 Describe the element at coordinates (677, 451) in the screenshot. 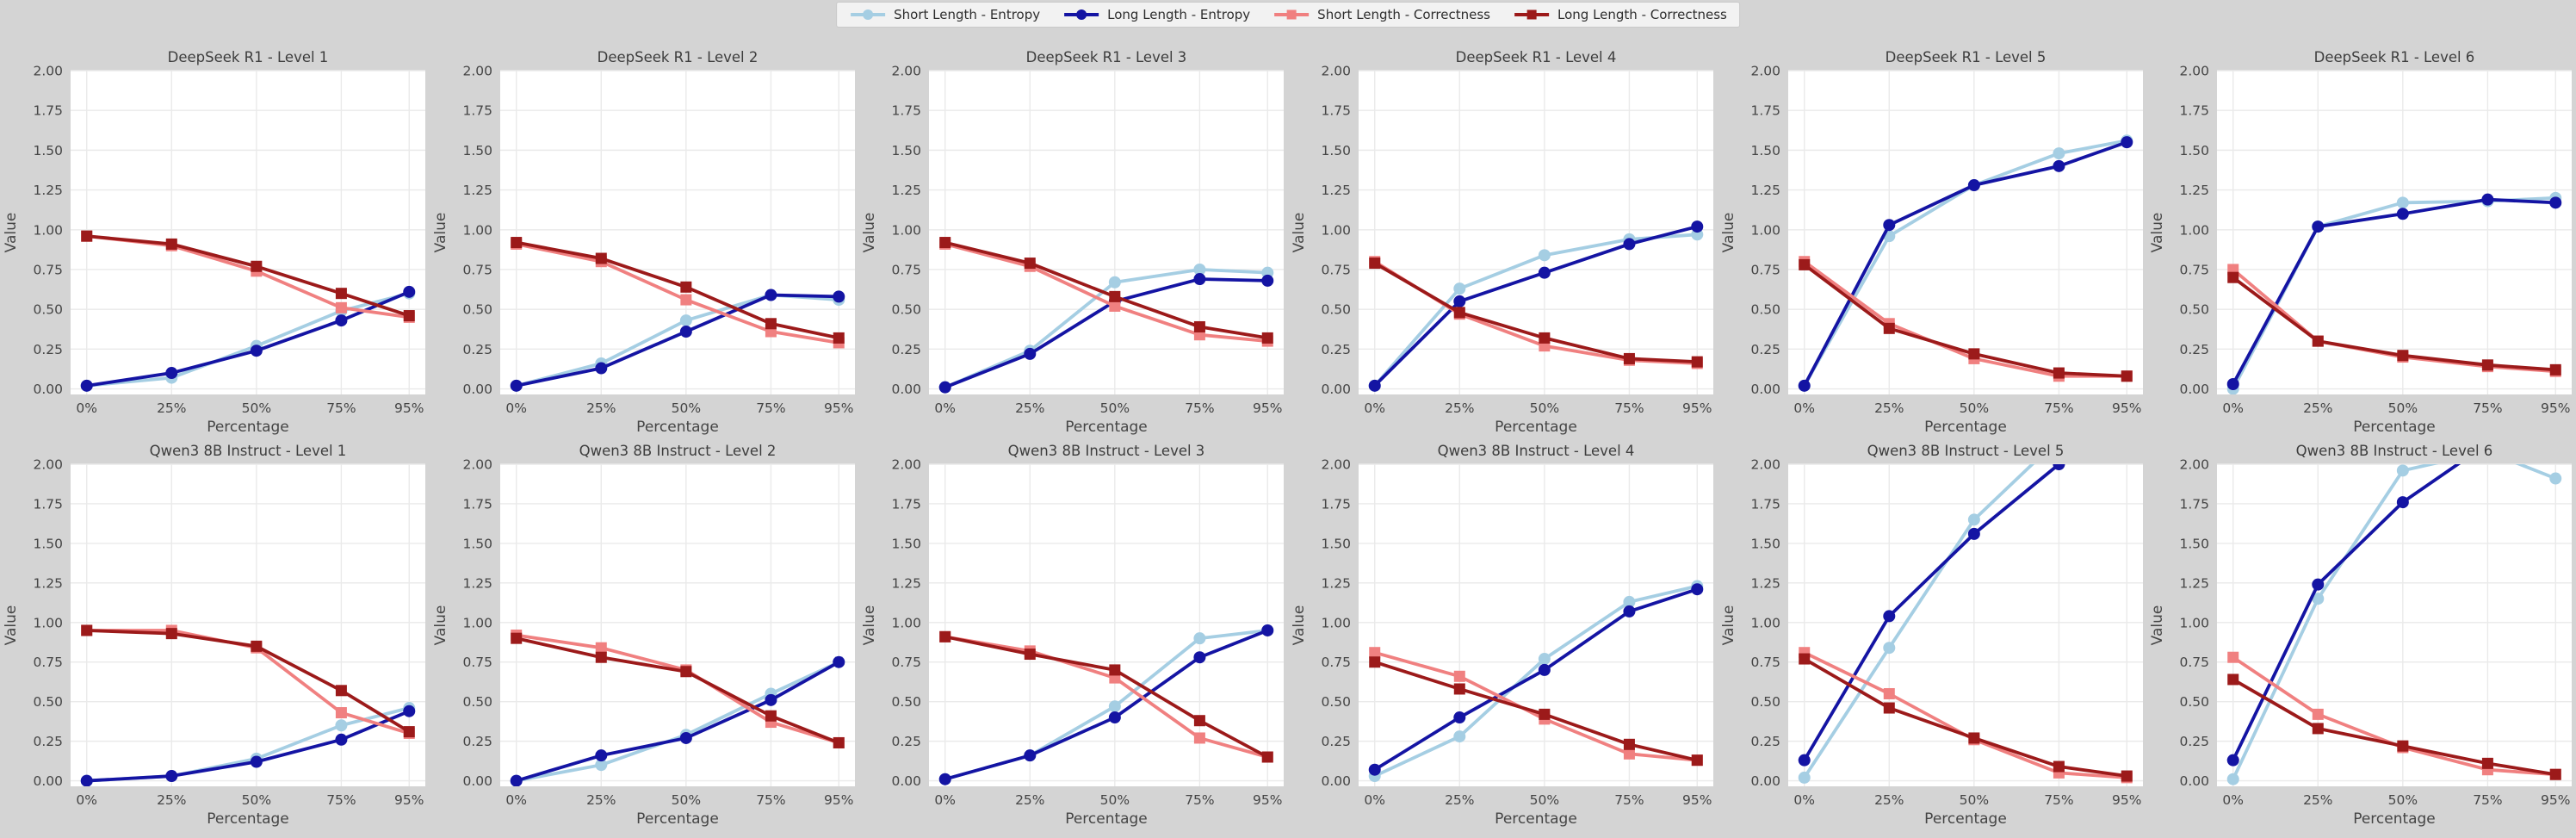

I see `subplot-title: Qwen3 8B Instruct - Level 2` at that location.